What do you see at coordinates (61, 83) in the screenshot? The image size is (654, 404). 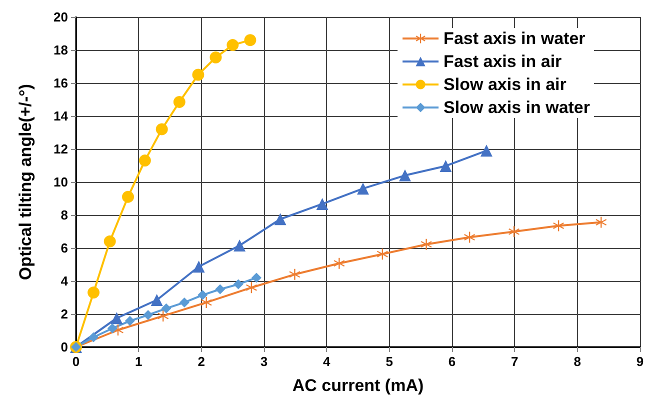 I see `y-tick-label: 16` at bounding box center [61, 83].